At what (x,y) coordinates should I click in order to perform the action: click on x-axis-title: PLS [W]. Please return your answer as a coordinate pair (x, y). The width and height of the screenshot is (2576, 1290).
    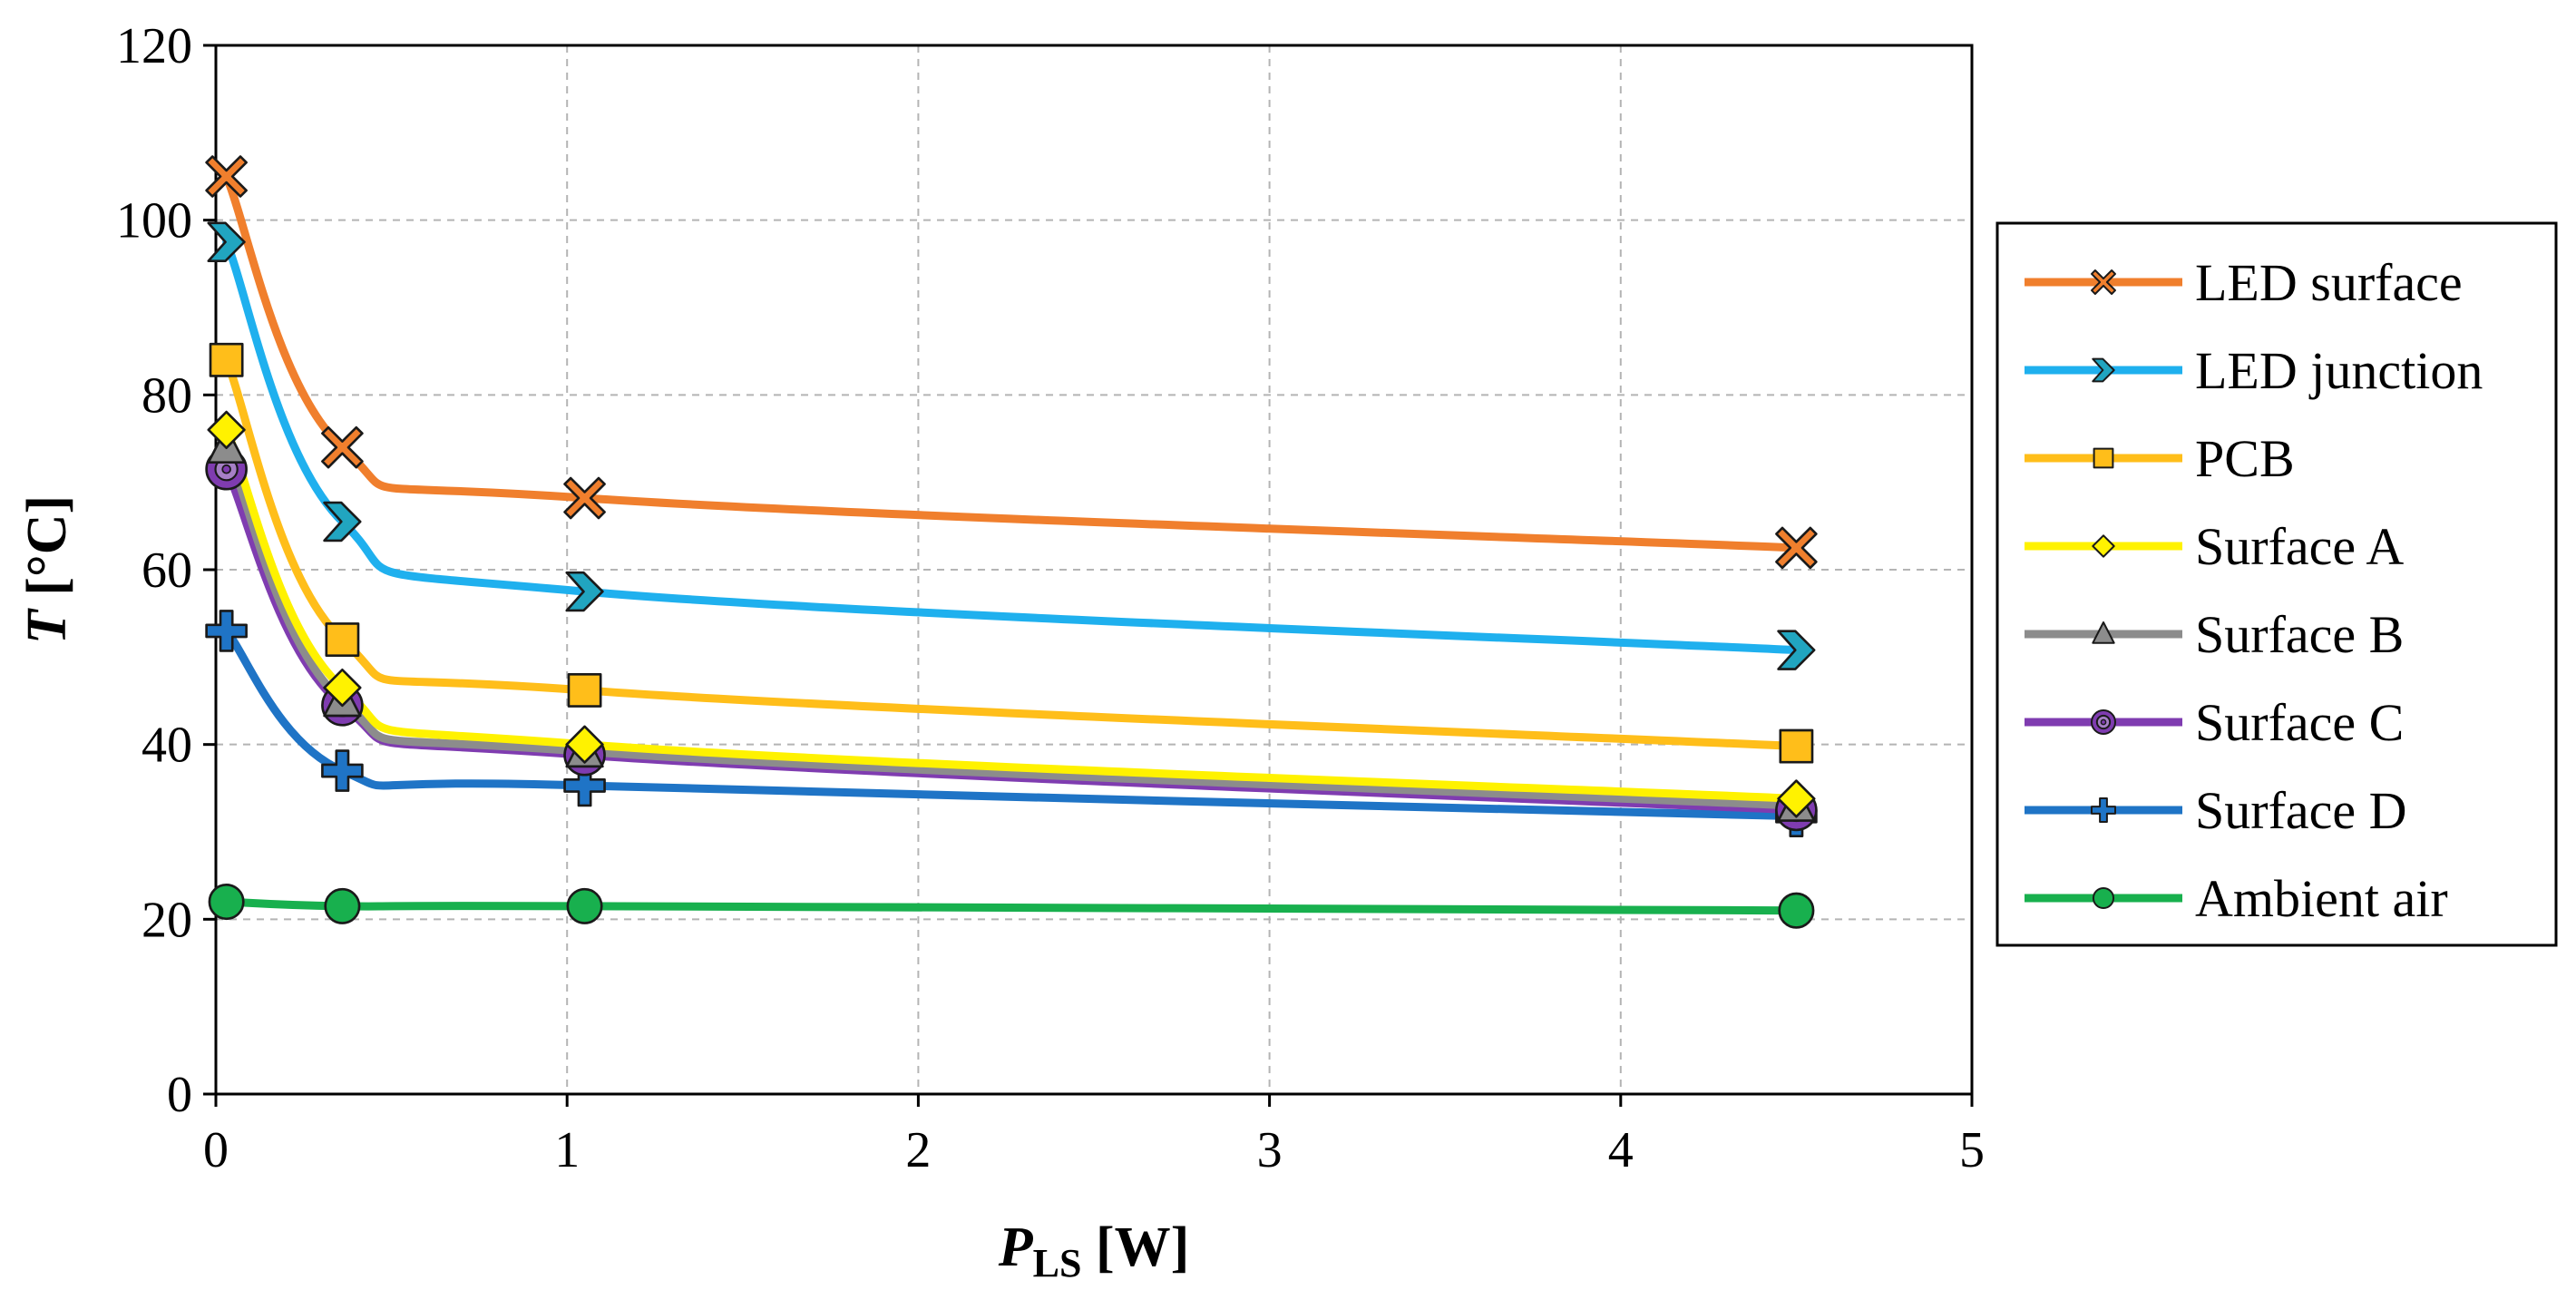
    Looking at the image, I should click on (1094, 1251).